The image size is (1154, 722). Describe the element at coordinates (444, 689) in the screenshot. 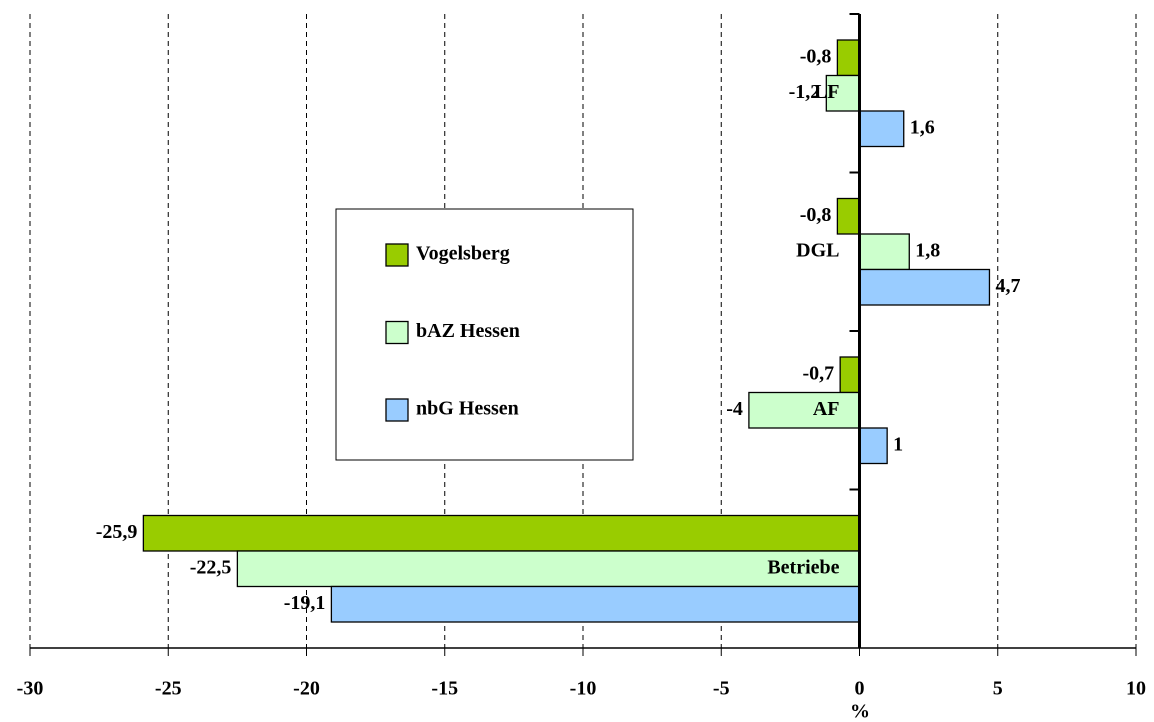

I see `x-tick-label: -15` at that location.